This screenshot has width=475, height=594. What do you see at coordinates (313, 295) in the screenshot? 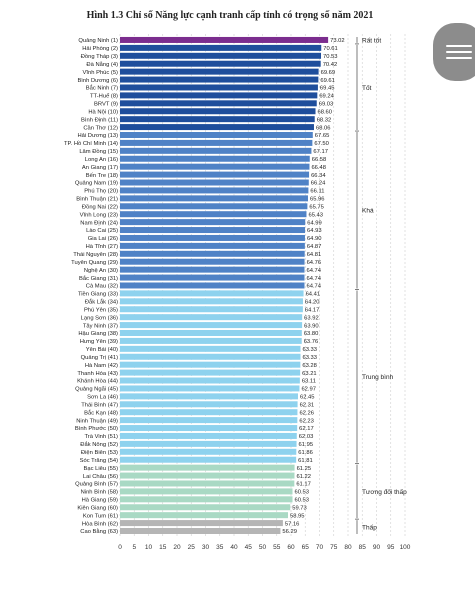
I see `value-label: 64.41` at bounding box center [313, 295].